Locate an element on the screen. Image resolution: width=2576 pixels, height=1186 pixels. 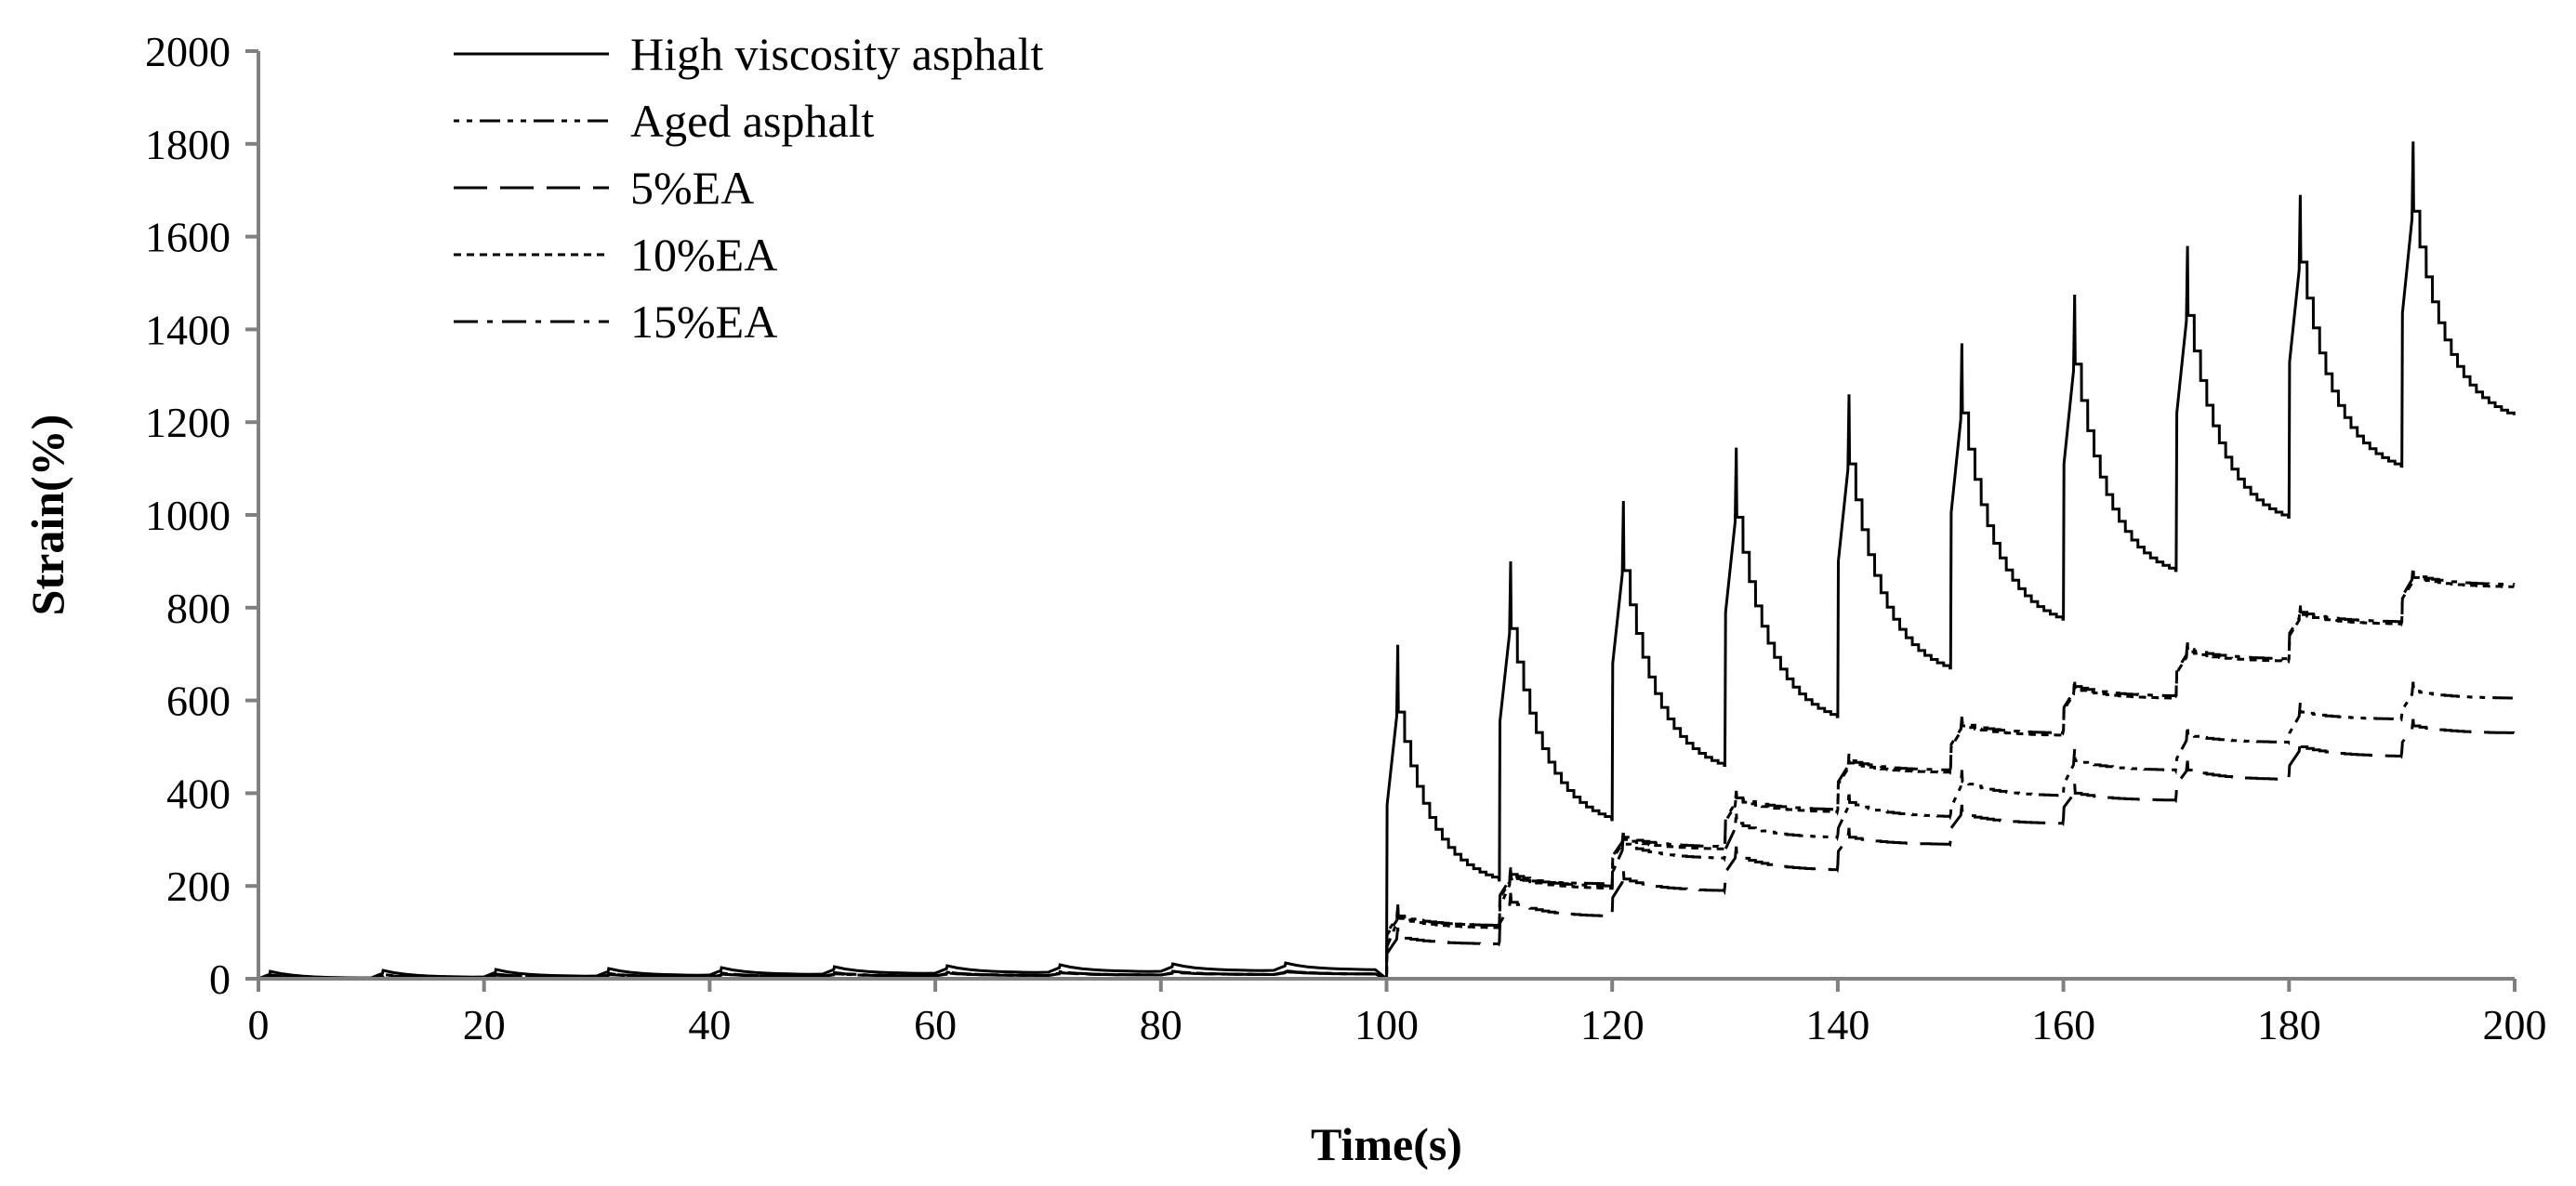
y-axis-title: Strain(%) is located at coordinates (47, 515).